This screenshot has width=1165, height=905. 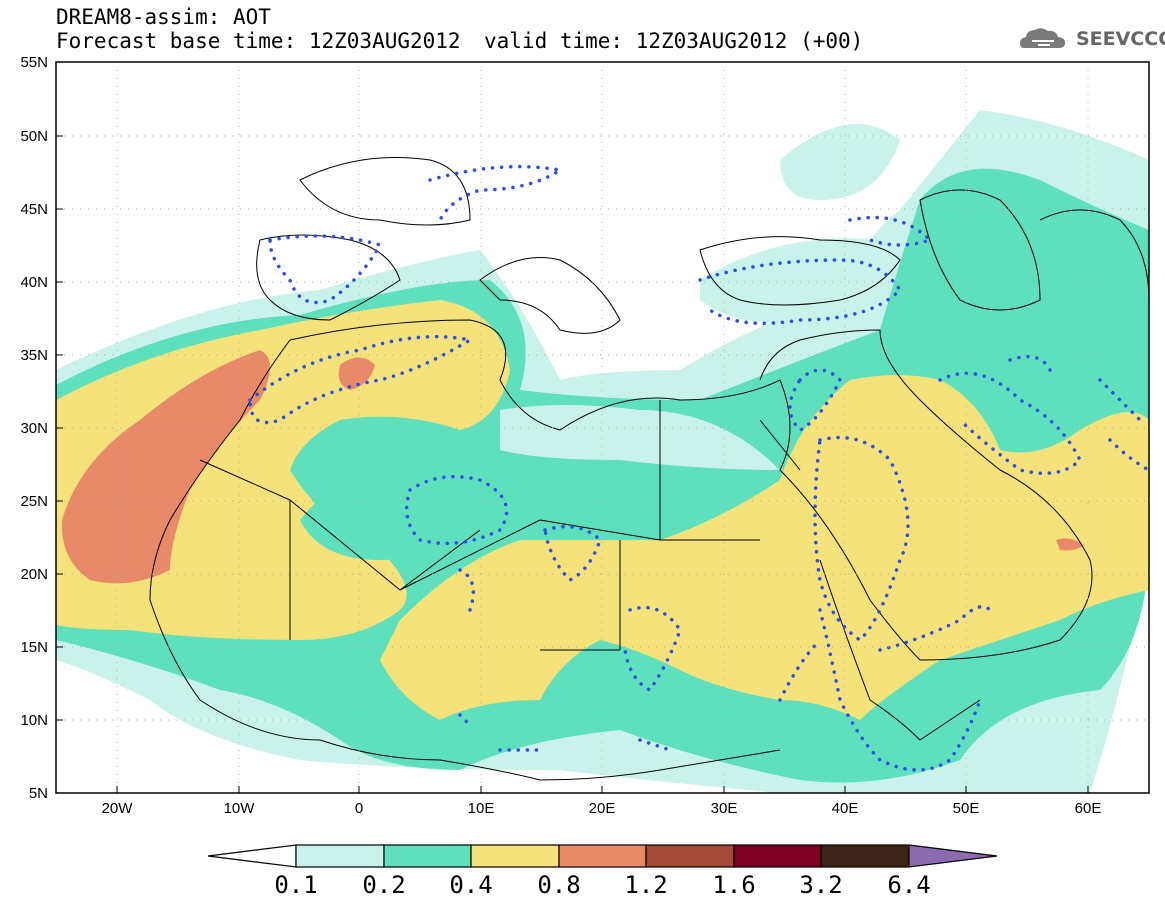 What do you see at coordinates (34, 355) in the screenshot?
I see `lat-label: 35N` at bounding box center [34, 355].